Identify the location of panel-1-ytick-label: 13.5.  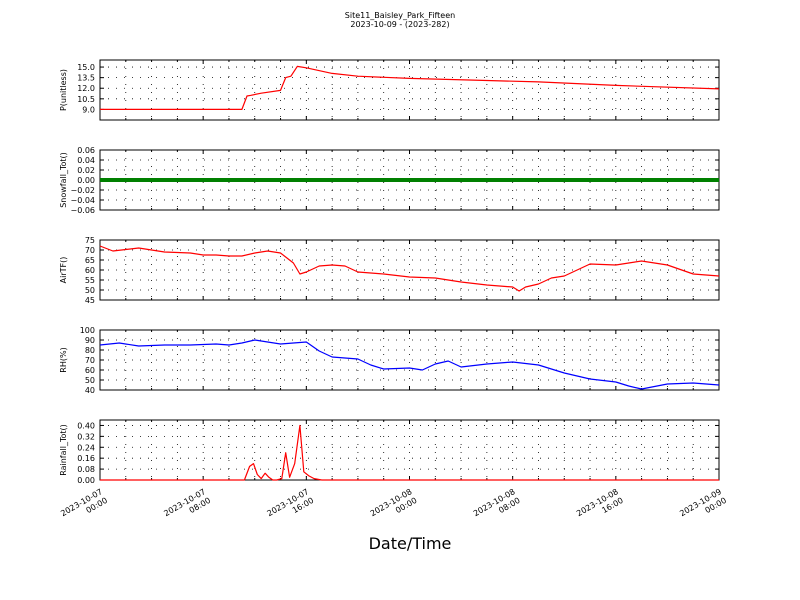
(86, 78).